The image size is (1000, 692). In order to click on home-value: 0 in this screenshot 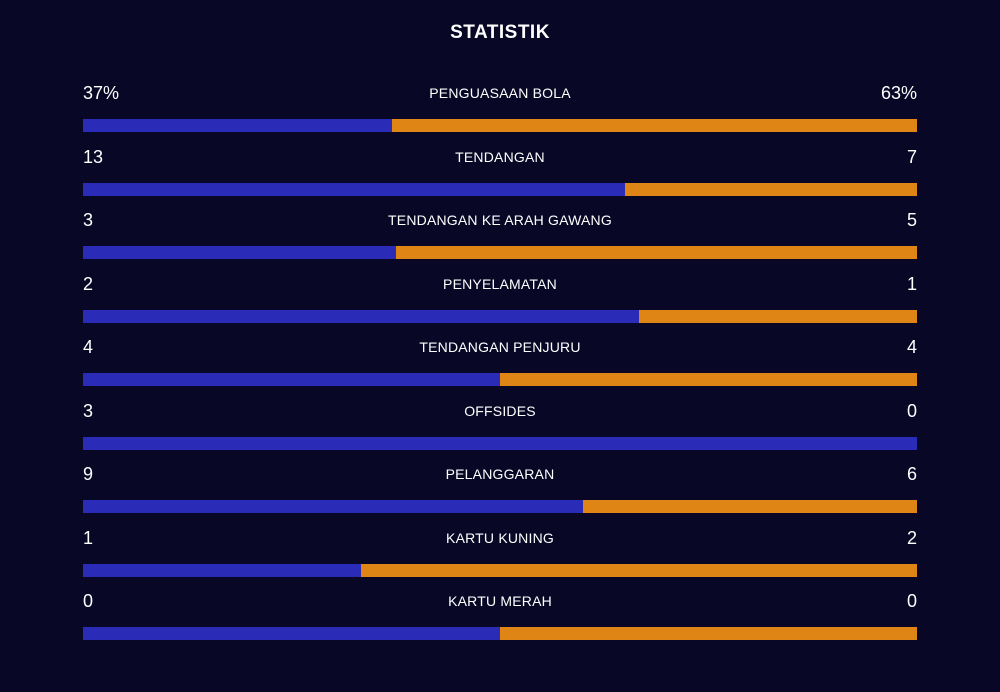, I will do `click(88, 601)`.